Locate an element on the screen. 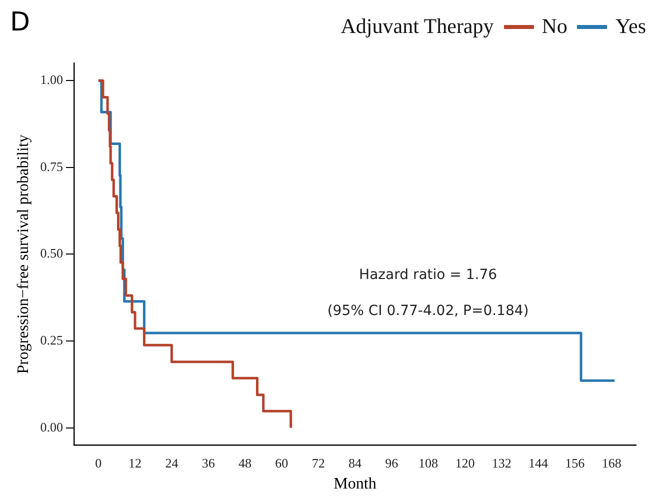  annotation: Hazard ratio = 1.76 is located at coordinates (428, 274).